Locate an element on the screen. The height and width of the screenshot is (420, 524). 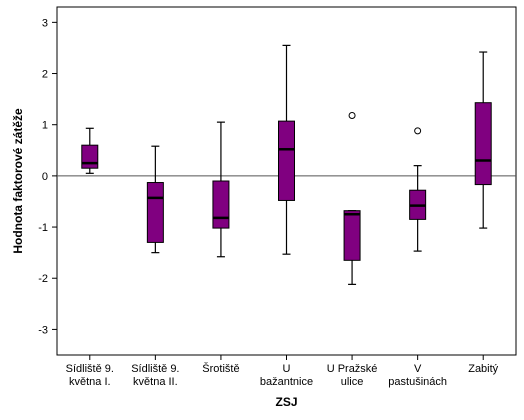
y-tick-label: 0 is located at coordinates (45, 177).